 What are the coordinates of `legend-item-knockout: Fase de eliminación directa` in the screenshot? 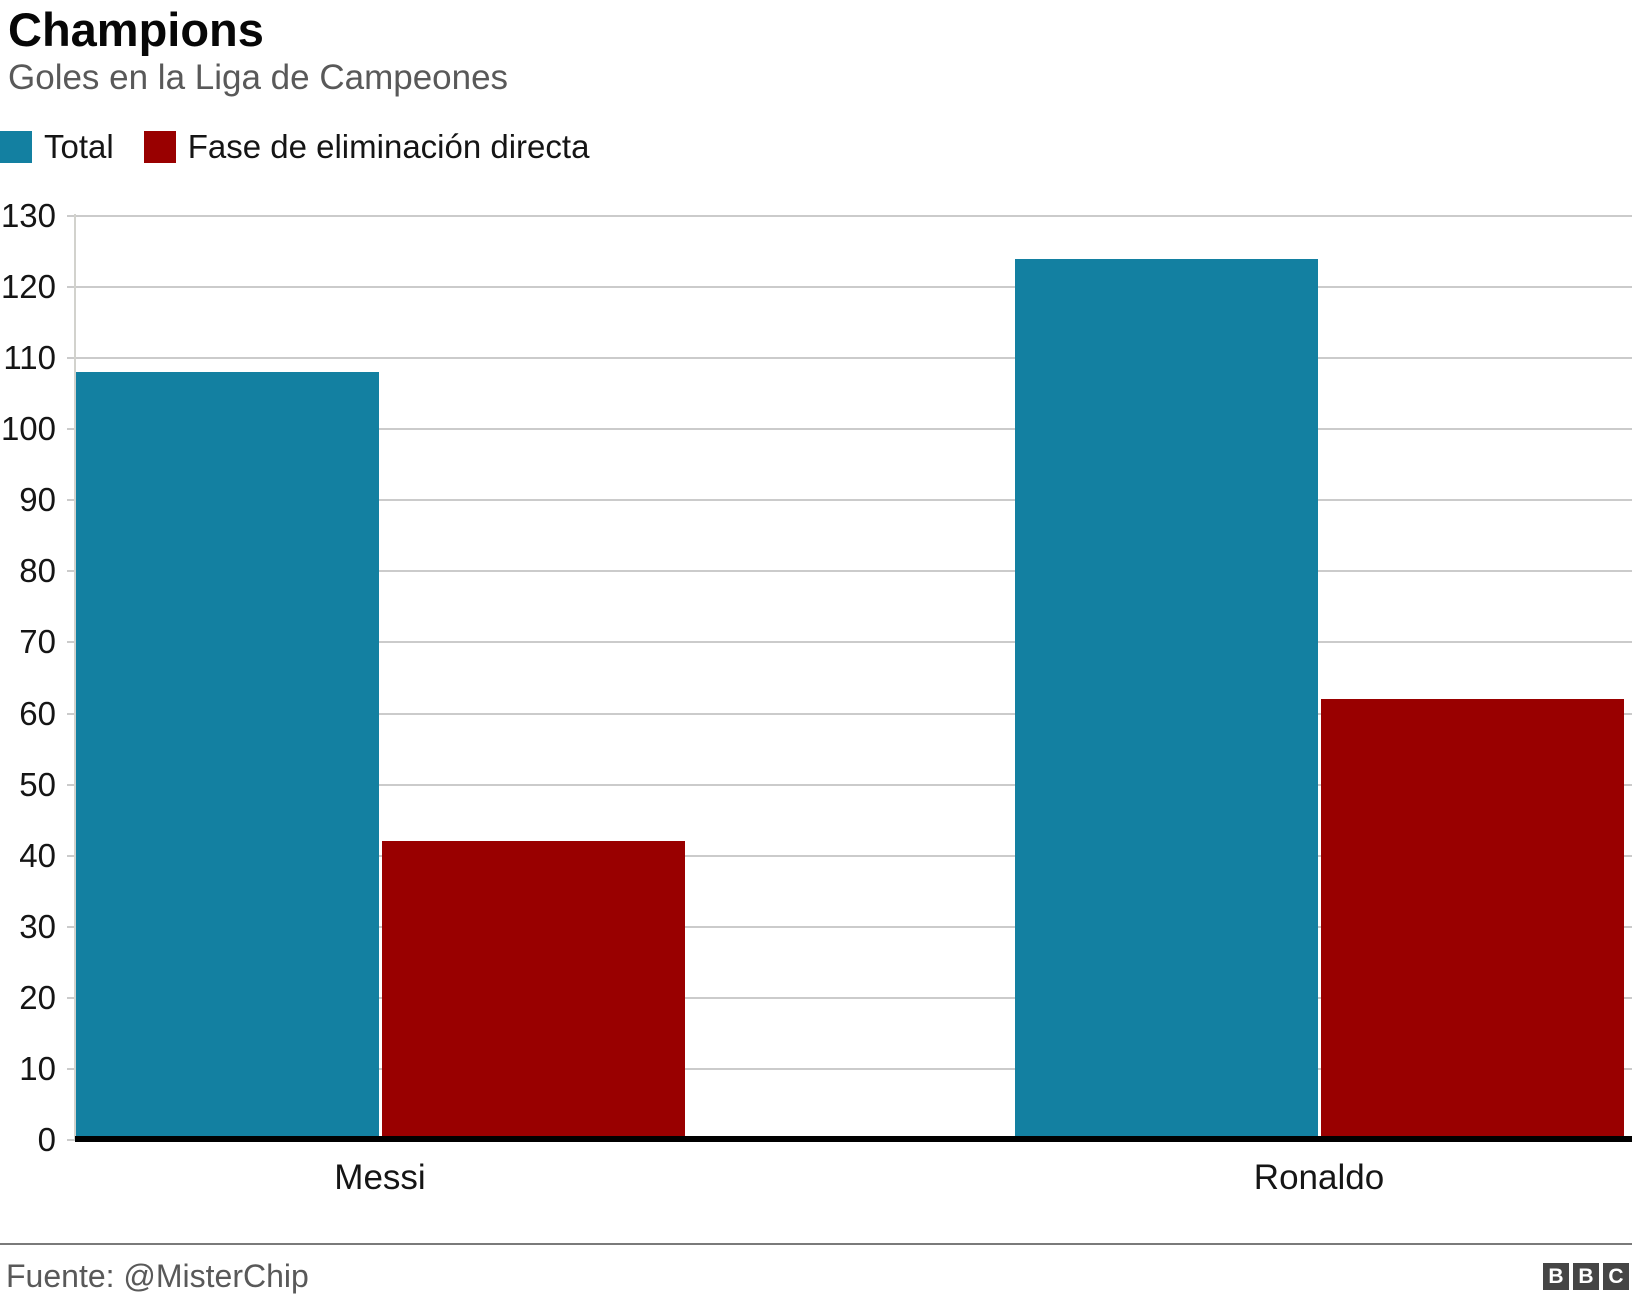 It's located at (366, 147).